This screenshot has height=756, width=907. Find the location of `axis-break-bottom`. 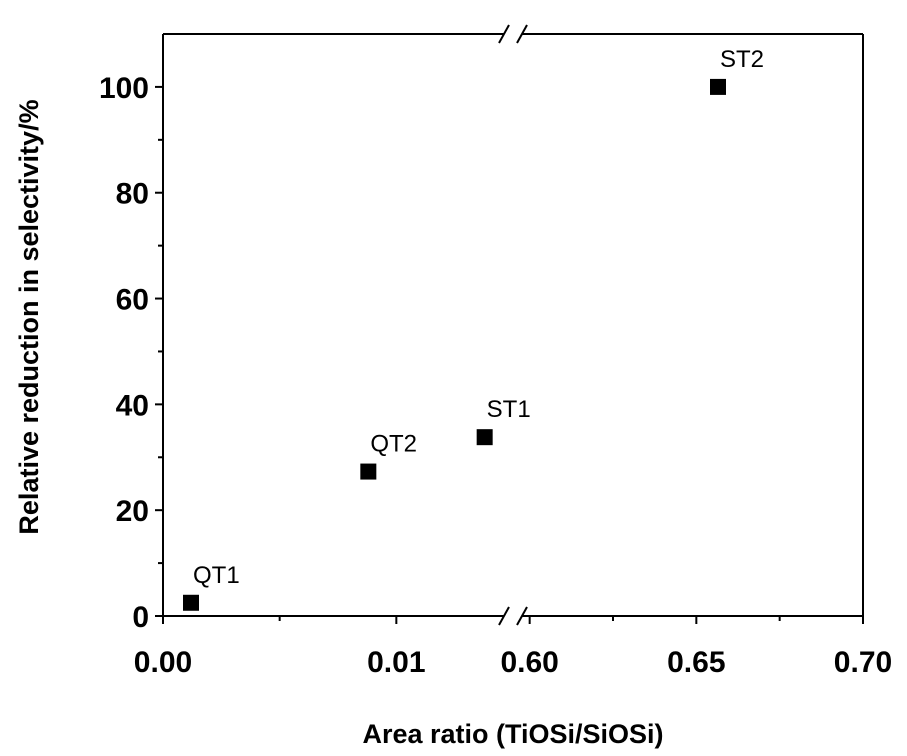

axis-break-bottom is located at coordinates (513, 616).